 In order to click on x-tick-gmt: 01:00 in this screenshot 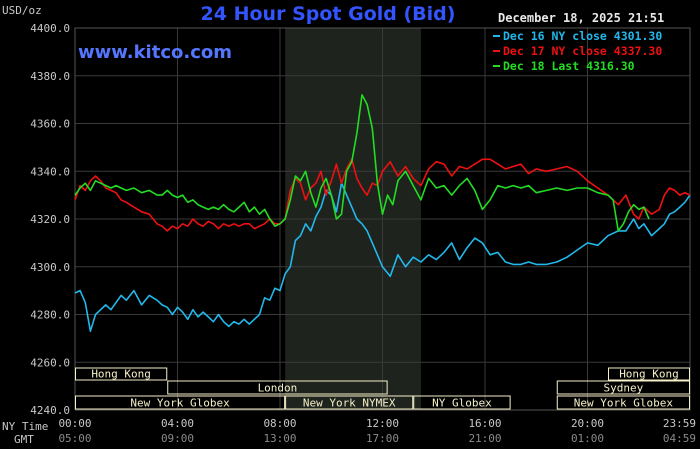, I will do `click(587, 438)`.